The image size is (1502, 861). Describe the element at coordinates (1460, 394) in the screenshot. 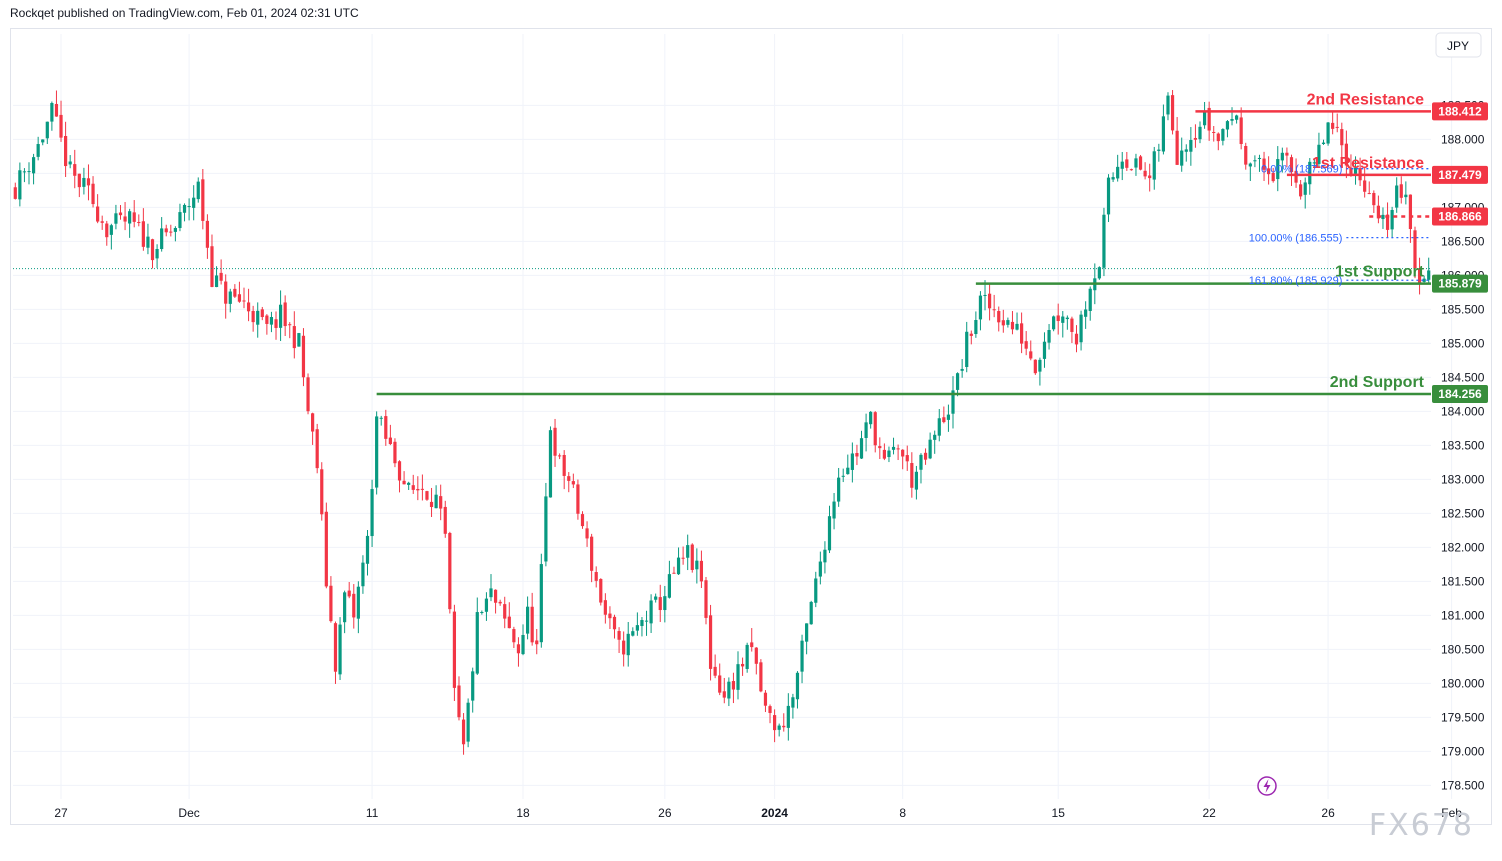

I see `price-tag-label: 184.256` at that location.